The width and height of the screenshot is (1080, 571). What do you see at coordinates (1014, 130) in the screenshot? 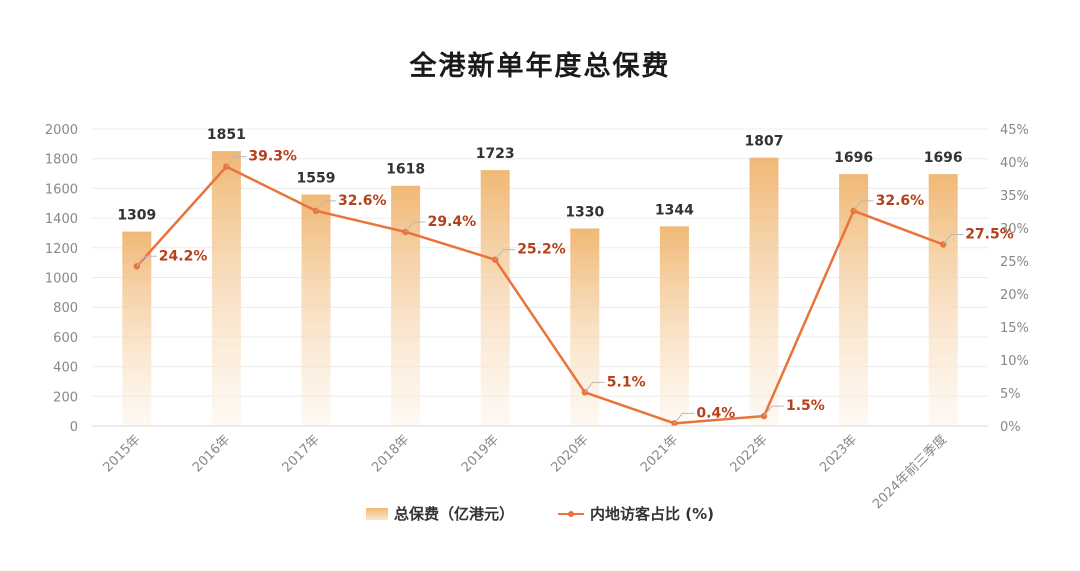
I see `right-axis-tick-label: 45%` at bounding box center [1014, 130].